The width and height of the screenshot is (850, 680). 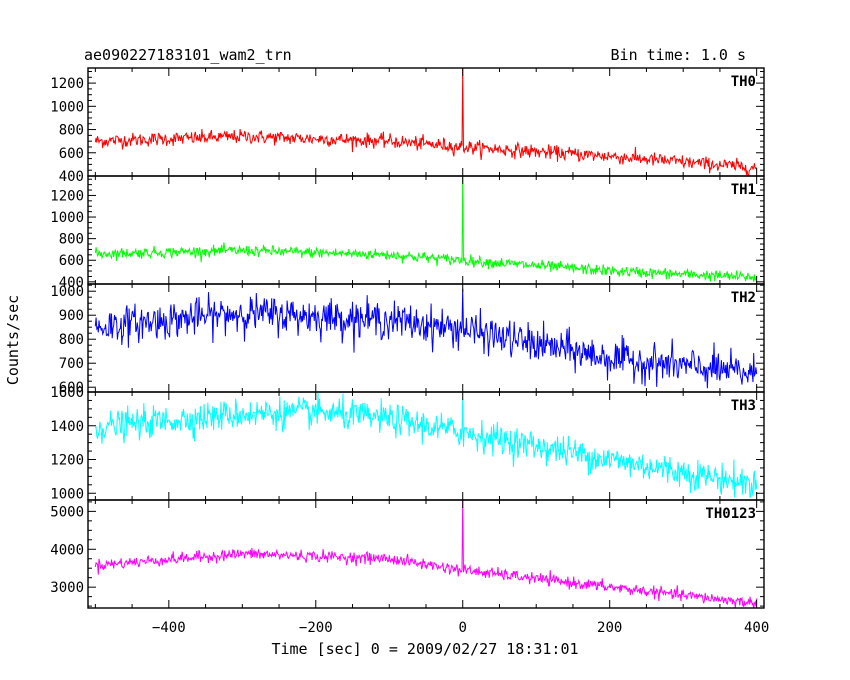 I want to click on y-tick-label: 1600, so click(x=67, y=393).